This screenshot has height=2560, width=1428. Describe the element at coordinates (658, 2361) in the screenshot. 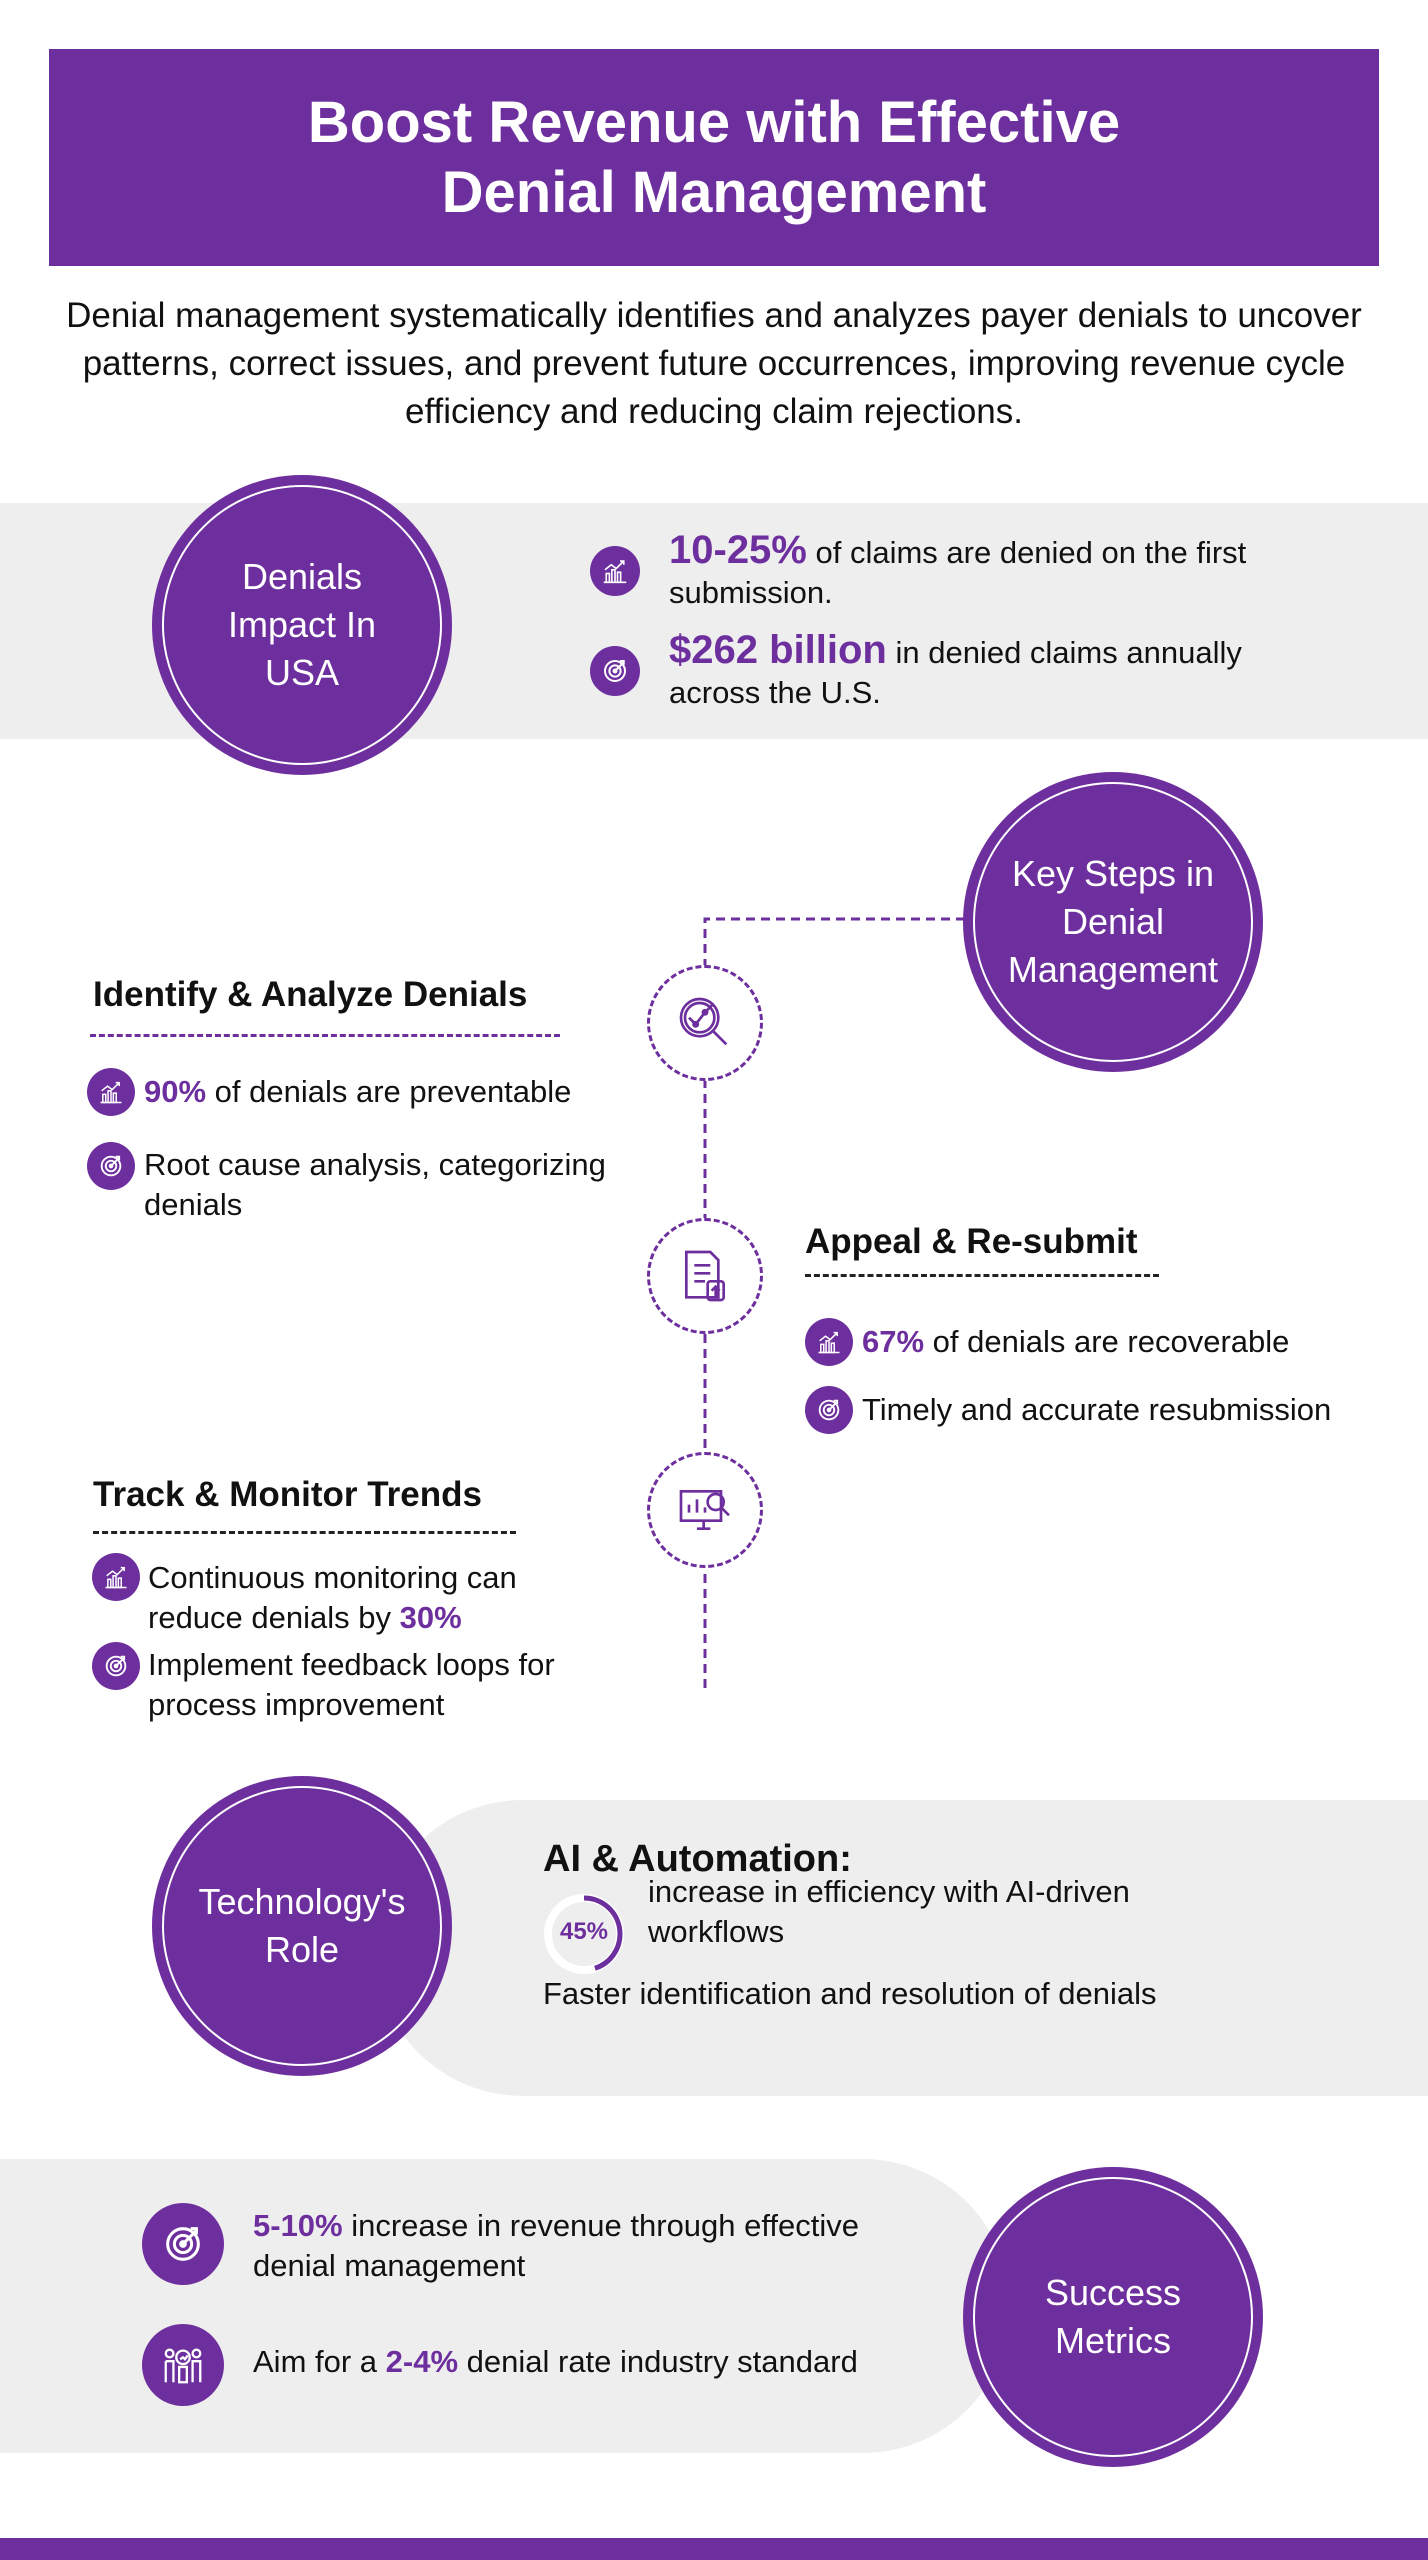

I see `text: denial rate industry standard` at that location.